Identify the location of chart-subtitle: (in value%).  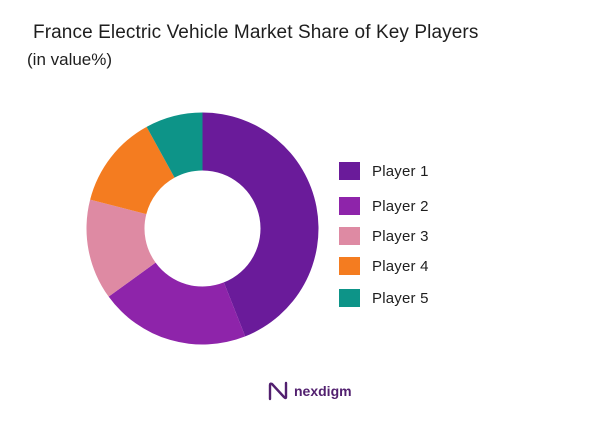
(70, 59).